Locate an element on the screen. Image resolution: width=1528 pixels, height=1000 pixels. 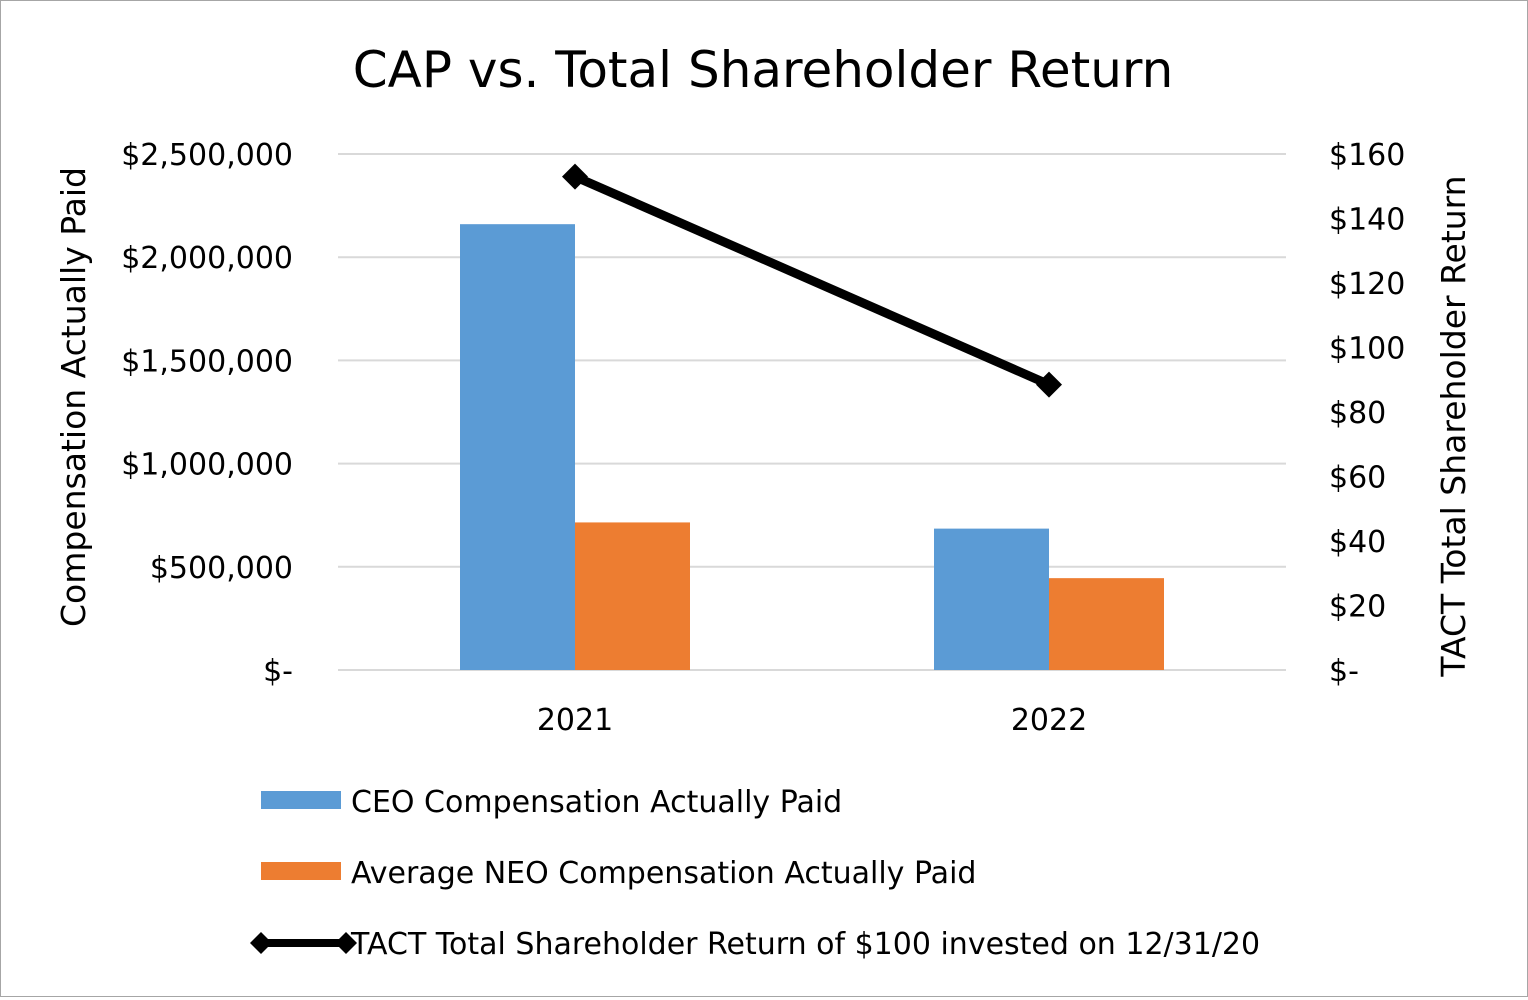
y2-tick-label: $120 is located at coordinates (1367, 284).